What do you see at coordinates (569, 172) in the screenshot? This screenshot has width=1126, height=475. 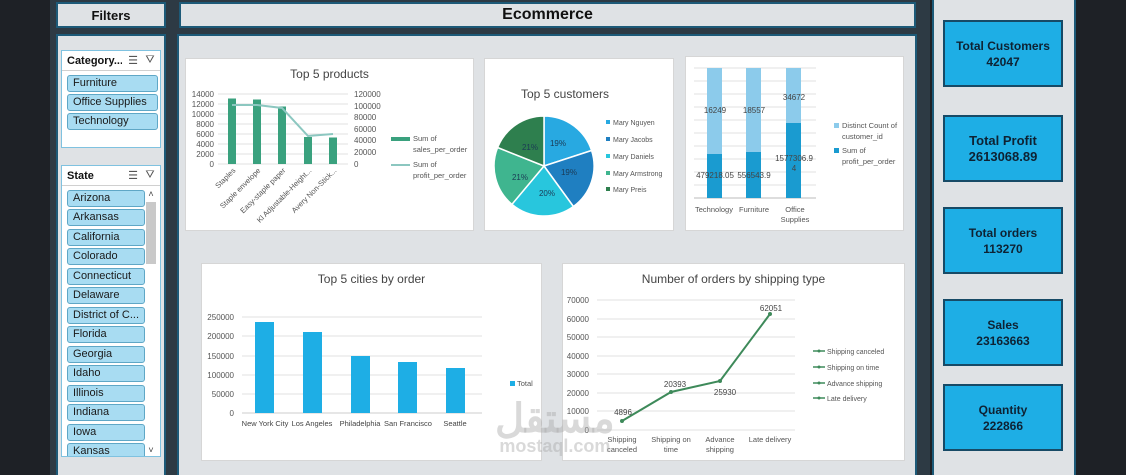 I see `svg-text: 19%` at bounding box center [569, 172].